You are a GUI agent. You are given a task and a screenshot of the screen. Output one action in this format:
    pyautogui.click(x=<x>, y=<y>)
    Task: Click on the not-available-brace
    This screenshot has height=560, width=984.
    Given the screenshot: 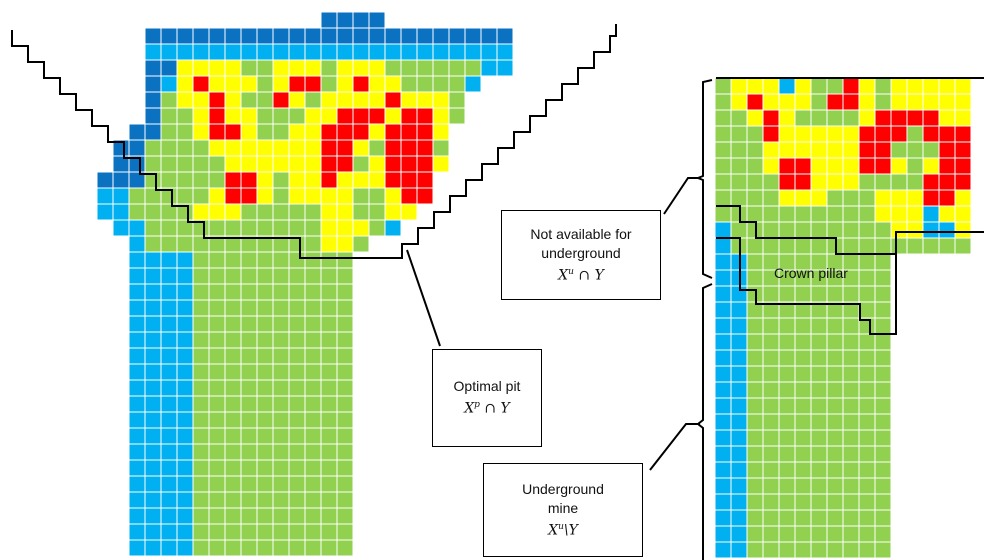 What is the action you would take?
    pyautogui.click(x=704, y=179)
    